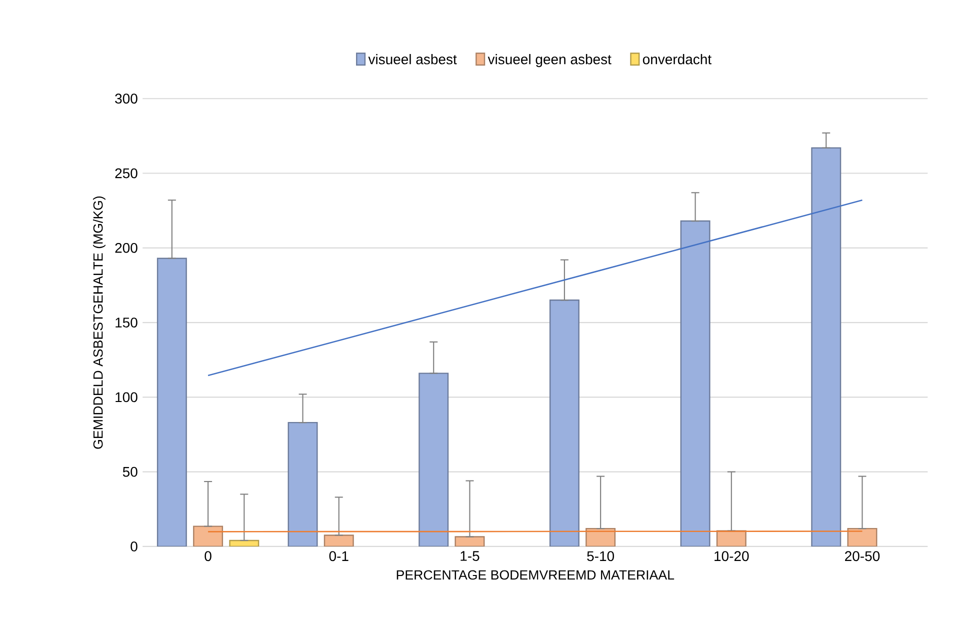  What do you see at coordinates (550, 61) in the screenshot?
I see `legend-label: visueel geen asbest` at bounding box center [550, 61].